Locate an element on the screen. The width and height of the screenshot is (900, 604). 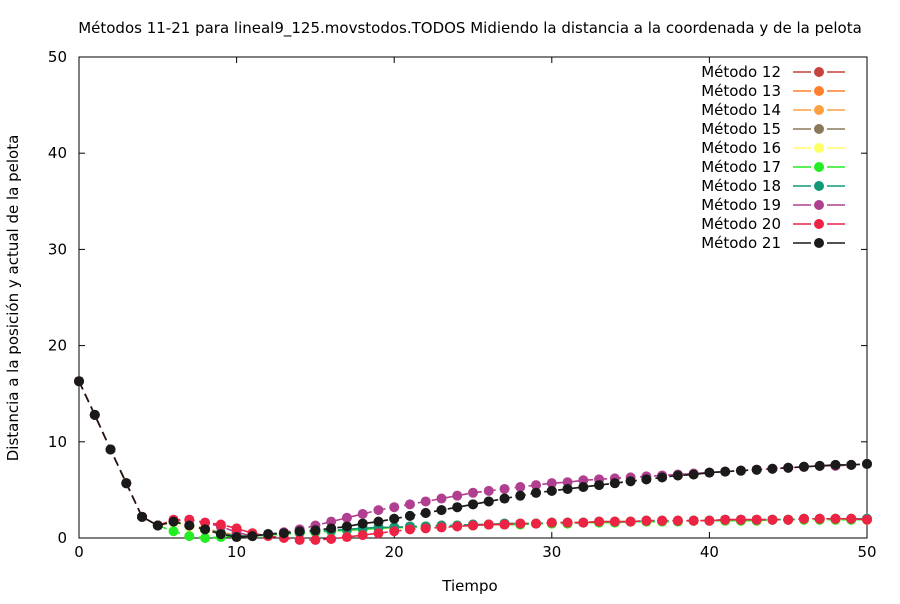
legend-item: Método 20 is located at coordinates (773, 224).